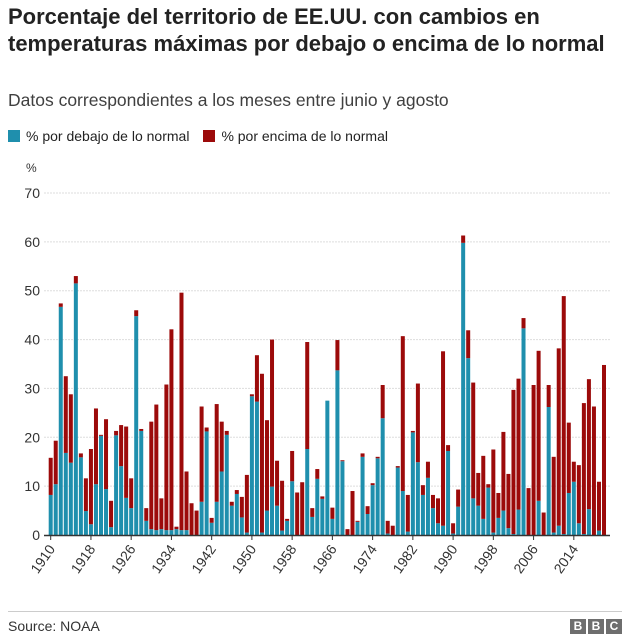 Image resolution: width=630 pixels, height=638 pixels. I want to click on bbc-logo-b2: B, so click(596, 626).